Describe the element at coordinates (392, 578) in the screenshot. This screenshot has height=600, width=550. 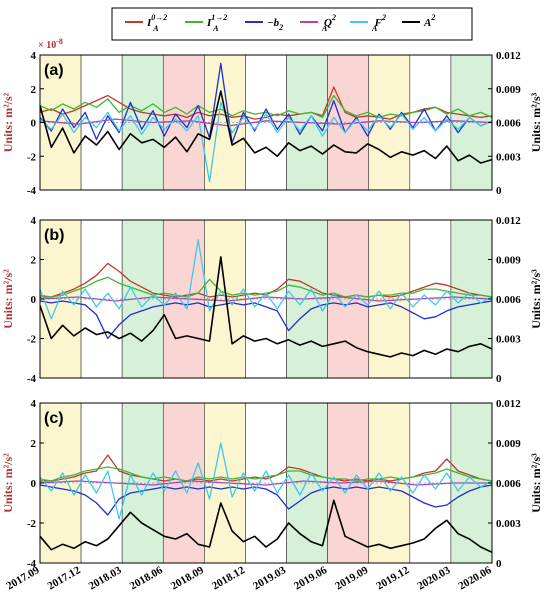
I see `x-tick-label: 2019.12` at that location.